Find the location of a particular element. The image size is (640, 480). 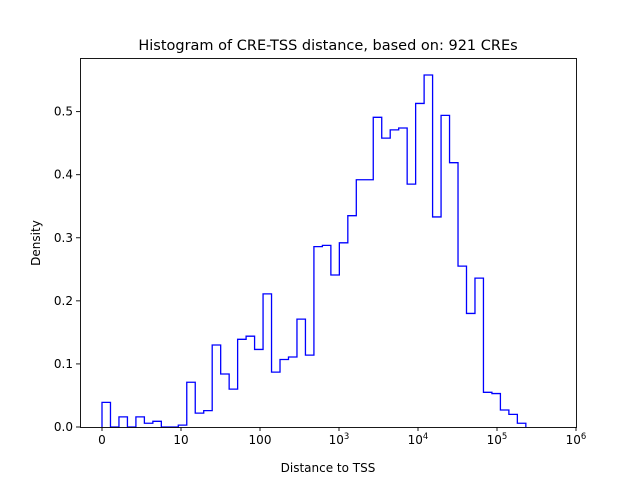

y-tick-label: 0.3 is located at coordinates (63, 238).